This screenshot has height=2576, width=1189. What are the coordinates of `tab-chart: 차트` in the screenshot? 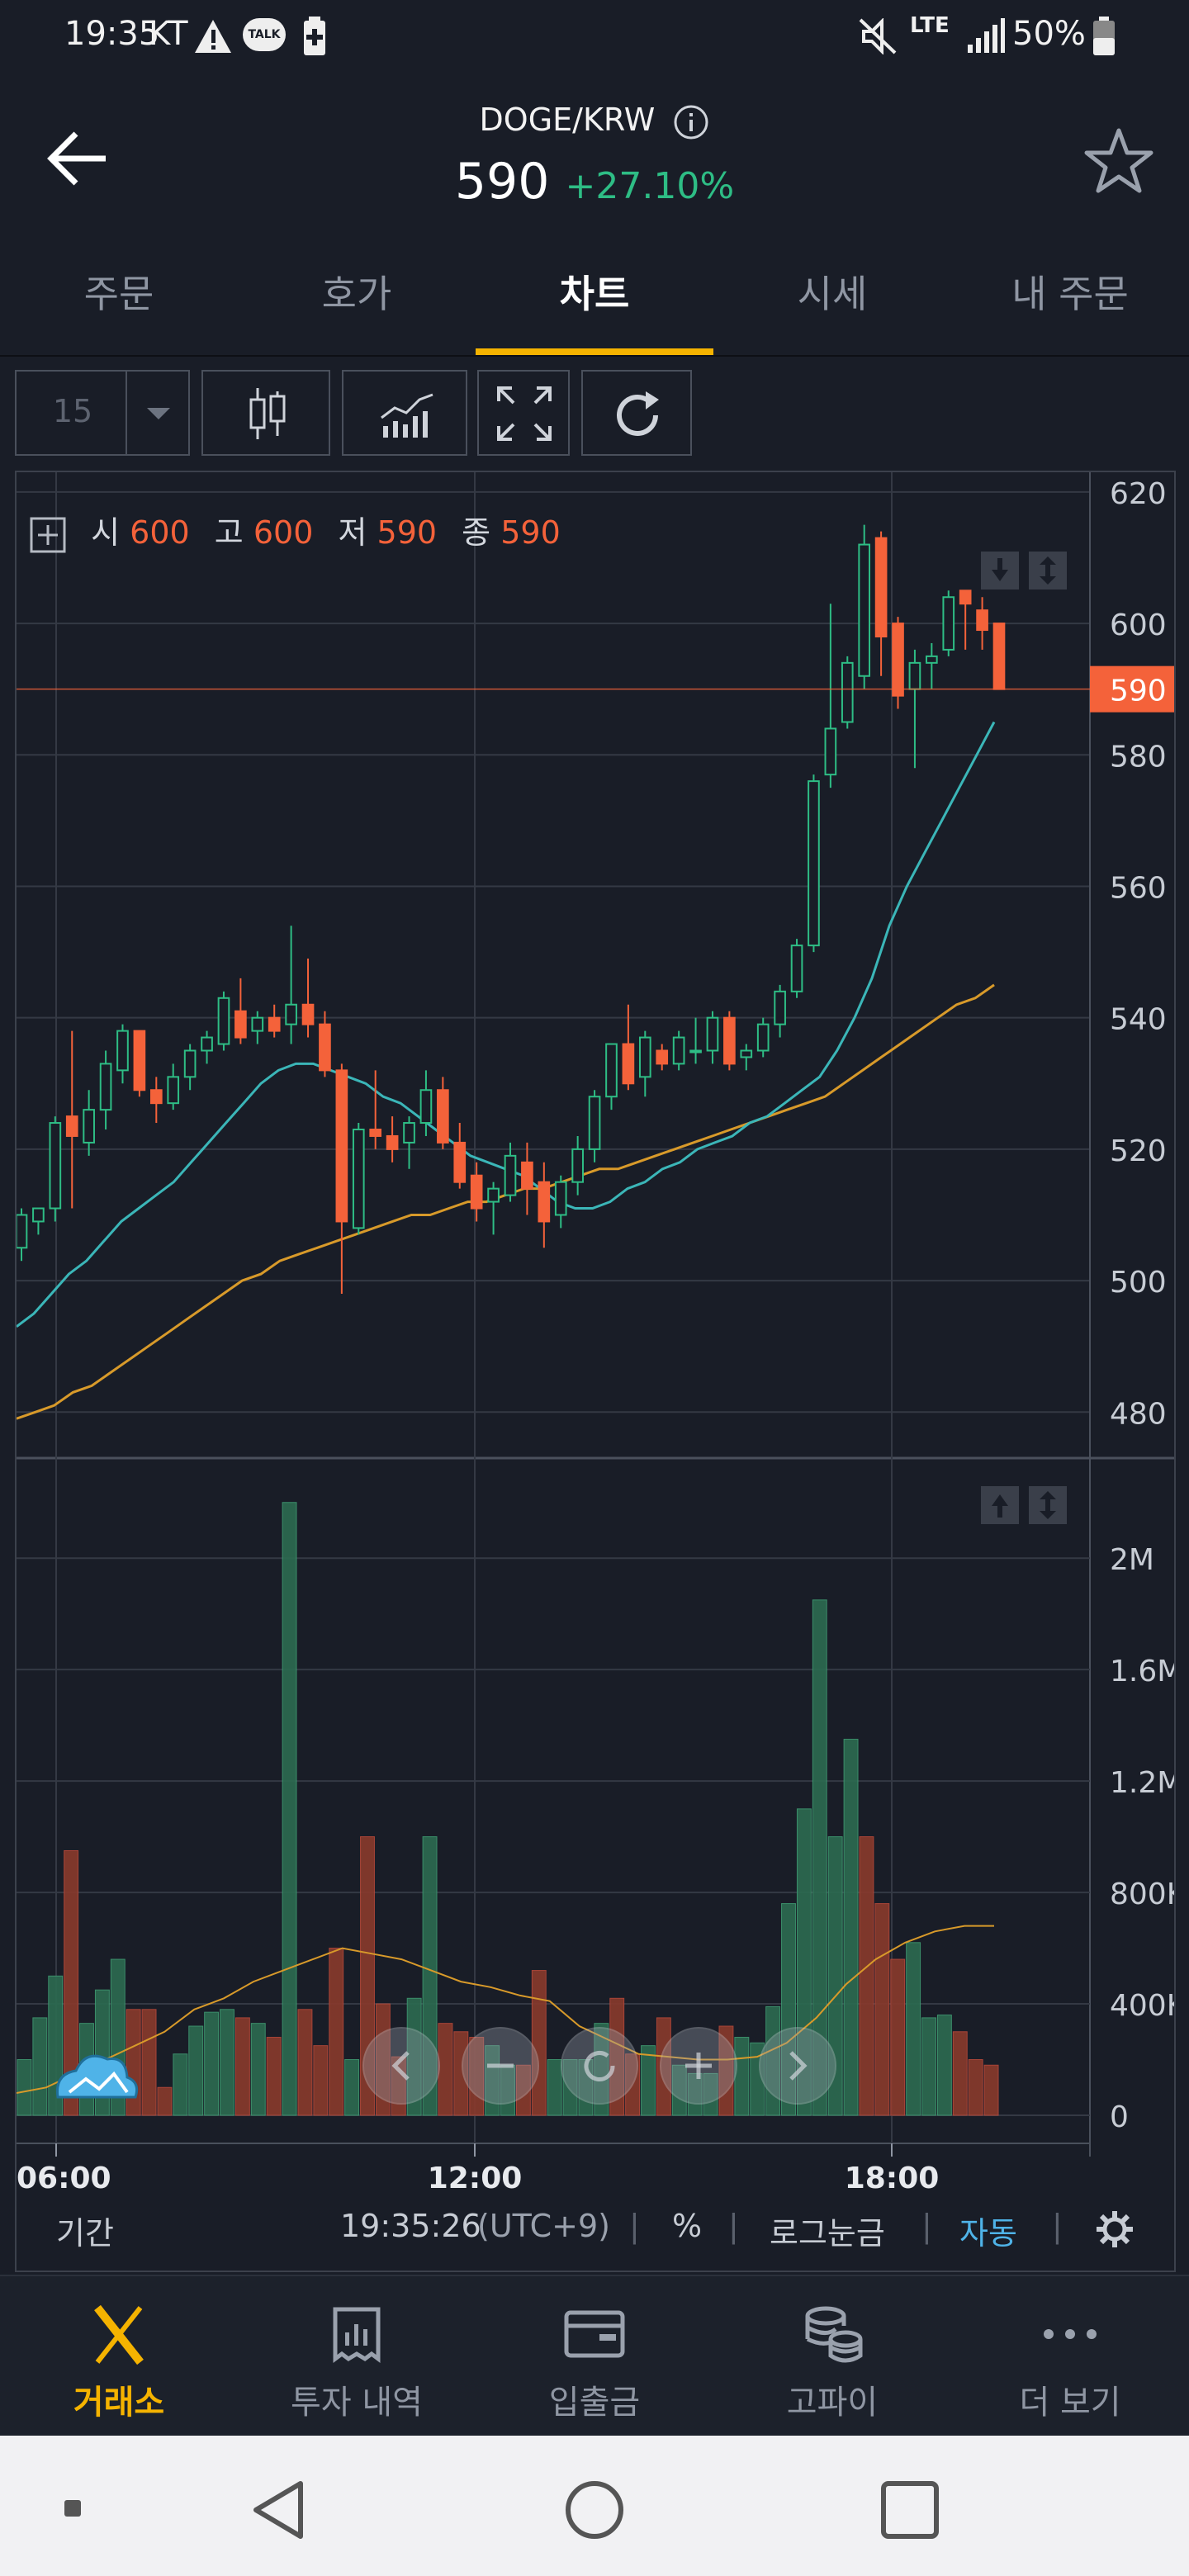 It's located at (594, 294).